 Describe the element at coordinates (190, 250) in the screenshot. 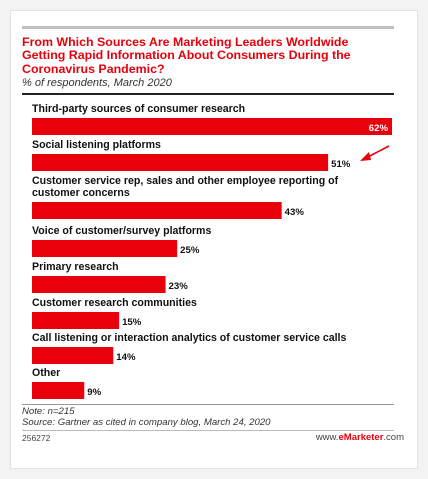

I see `value-label: 25%` at that location.